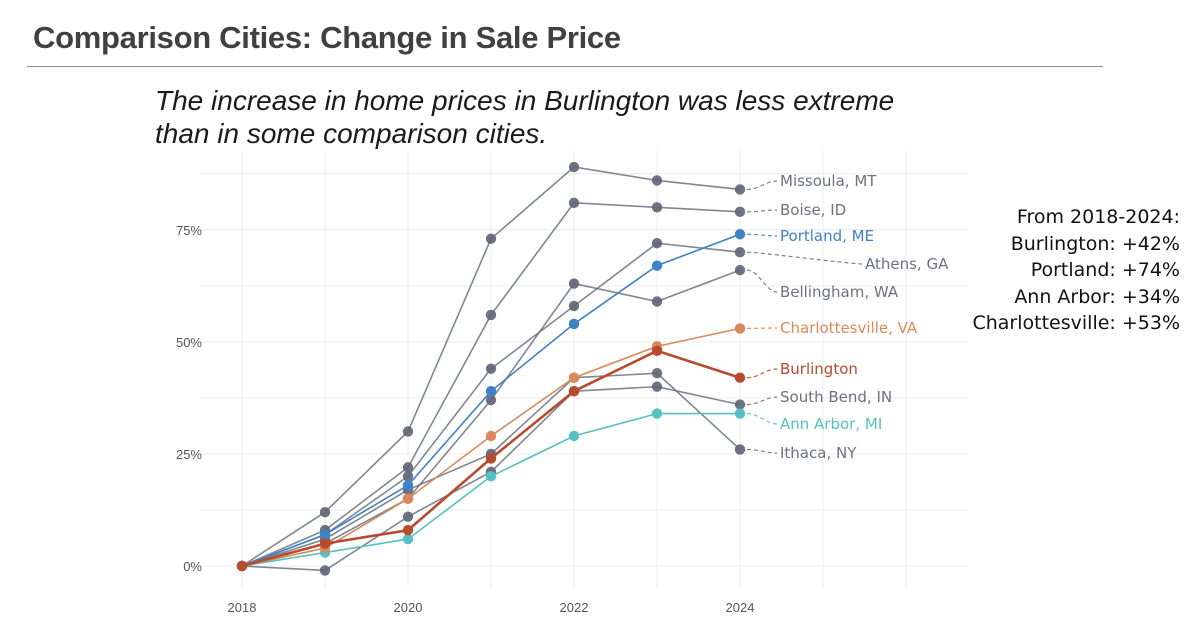 This screenshot has height=625, width=1200. What do you see at coordinates (907, 264) in the screenshot?
I see `series-label: Athens, GA` at bounding box center [907, 264].